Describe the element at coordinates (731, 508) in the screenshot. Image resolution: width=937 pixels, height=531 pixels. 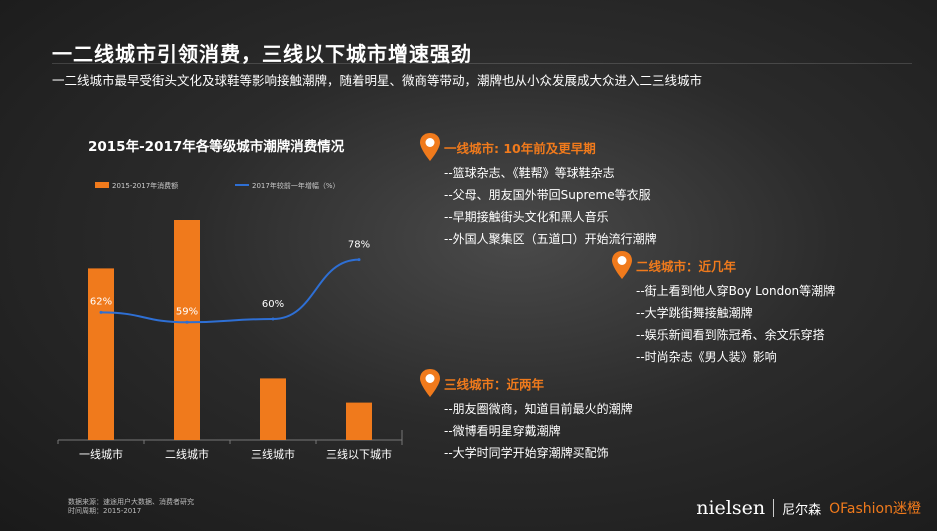
I see `nielsen-logo: nielsen` at that location.